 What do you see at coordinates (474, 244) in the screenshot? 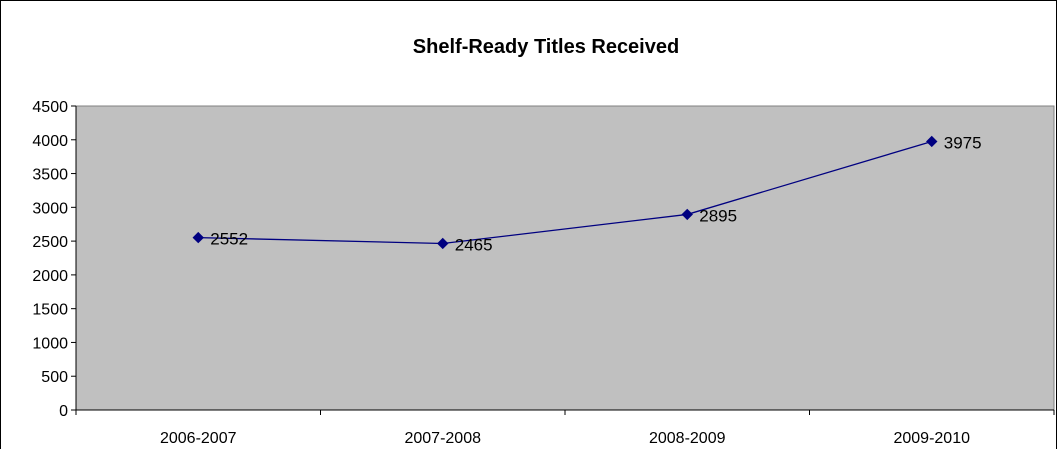
I see `data-label: 2465` at bounding box center [474, 244].